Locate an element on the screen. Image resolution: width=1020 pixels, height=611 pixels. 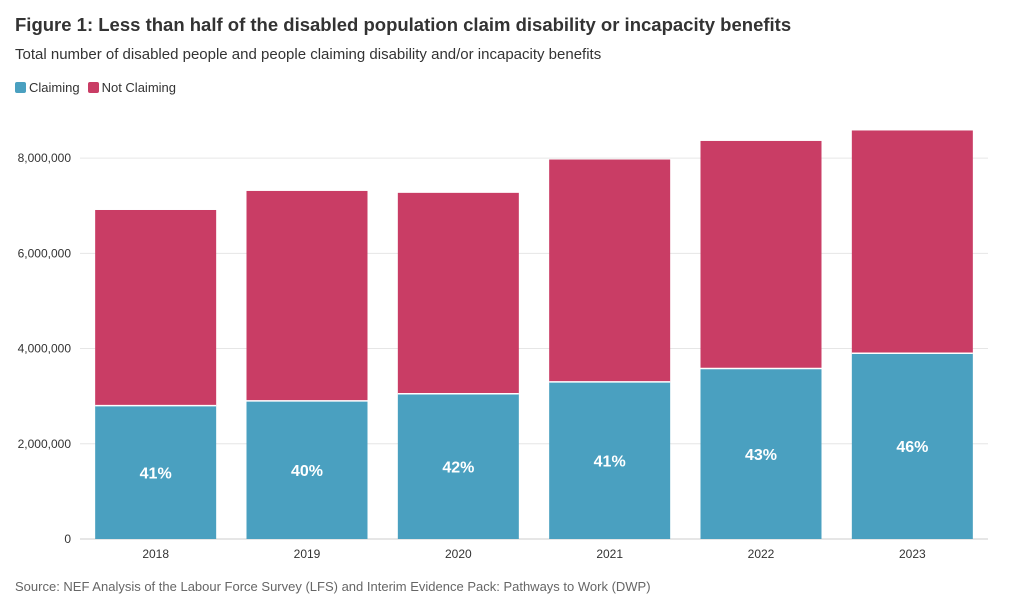
legend-item-claiming: Claiming is located at coordinates (47, 87).